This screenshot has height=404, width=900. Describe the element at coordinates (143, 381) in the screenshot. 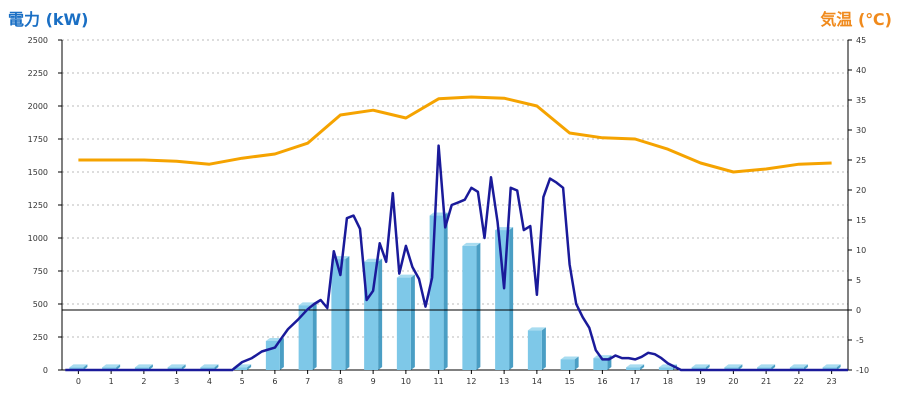

I see `x-tick-label: 2` at that location.